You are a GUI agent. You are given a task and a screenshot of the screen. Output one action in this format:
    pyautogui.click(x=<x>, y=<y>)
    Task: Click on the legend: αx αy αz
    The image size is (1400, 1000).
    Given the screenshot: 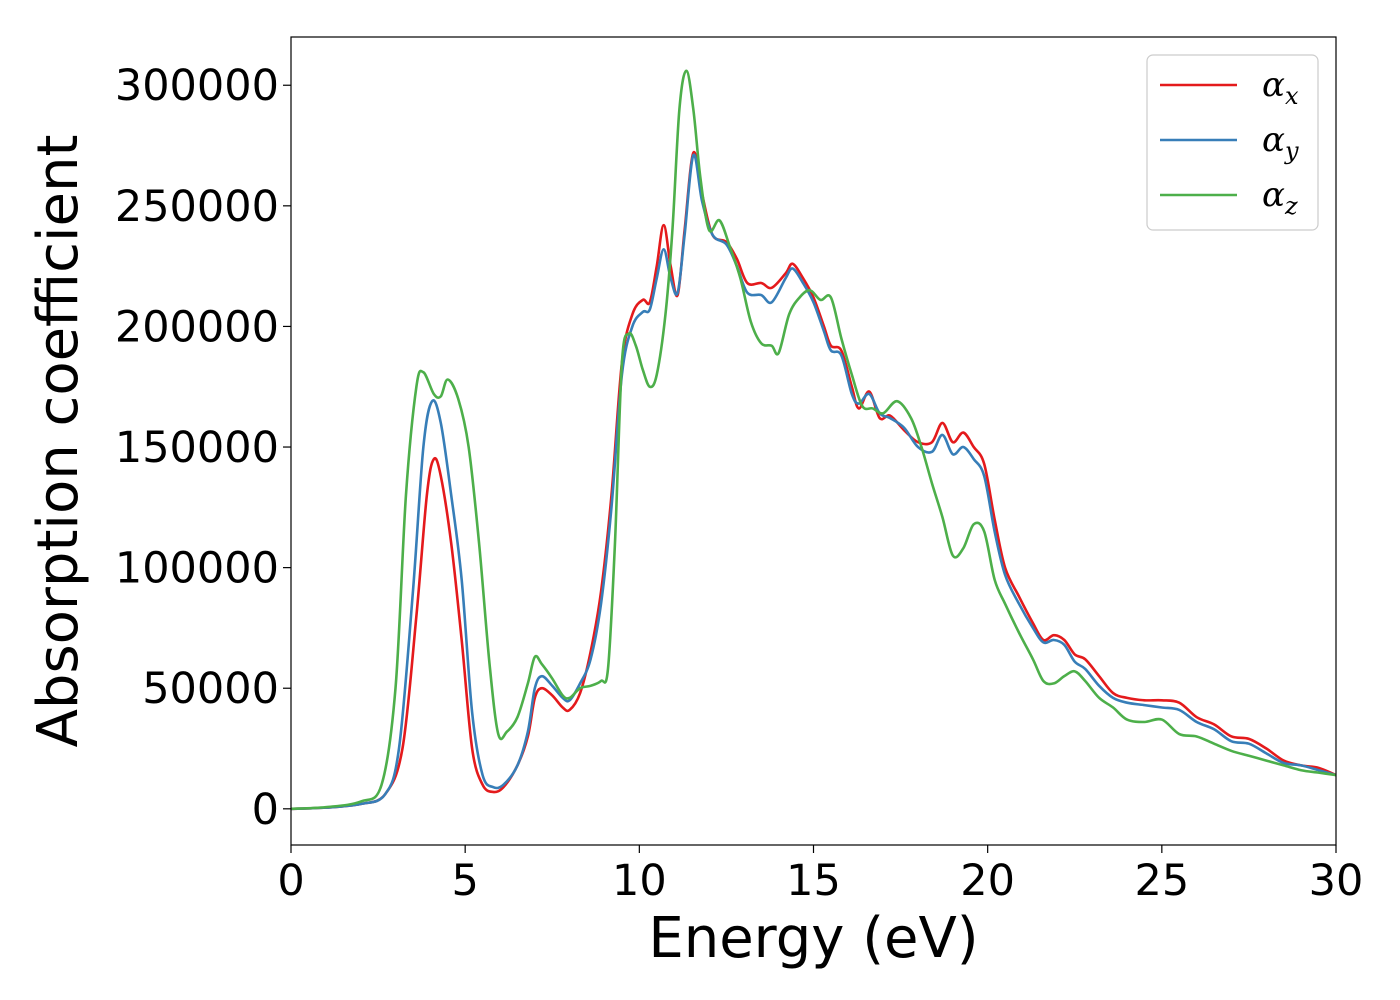 What is the action you would take?
    pyautogui.click(x=1232, y=142)
    